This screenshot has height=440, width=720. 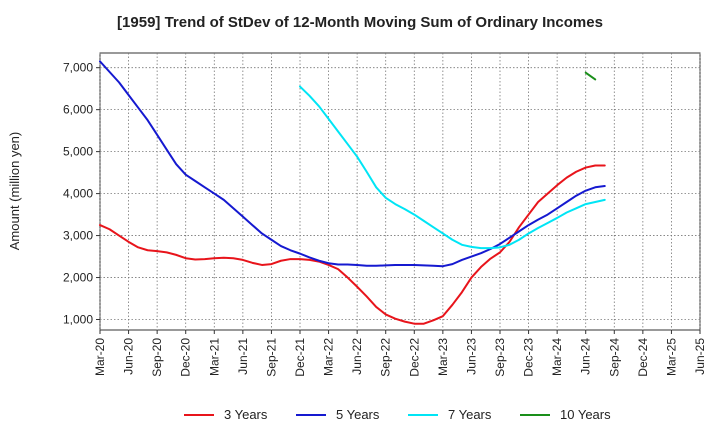 What do you see at coordinates (700, 356) in the screenshot?
I see `x-tick-label: Jun-25` at bounding box center [700, 356].